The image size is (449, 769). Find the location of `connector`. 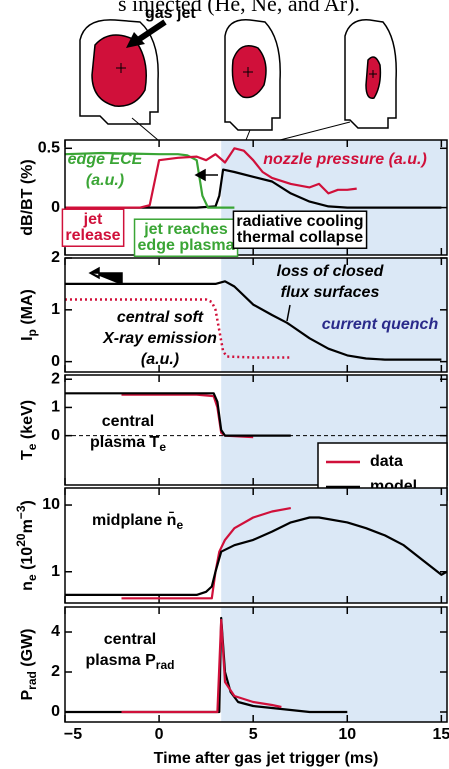

connector is located at coordinates (241, 129).